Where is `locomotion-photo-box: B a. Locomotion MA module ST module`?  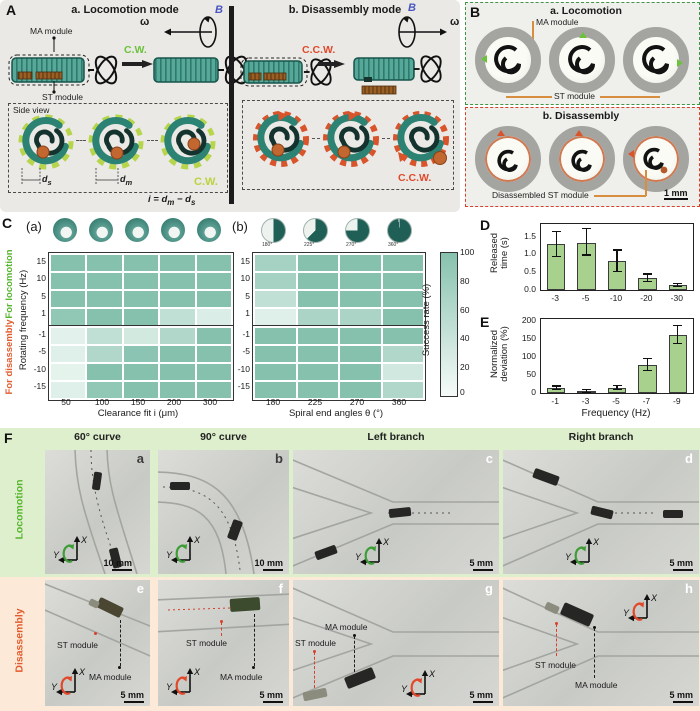
locomotion-photo-box: B a. Locomotion MA module ST module is located at coordinates (582, 53).